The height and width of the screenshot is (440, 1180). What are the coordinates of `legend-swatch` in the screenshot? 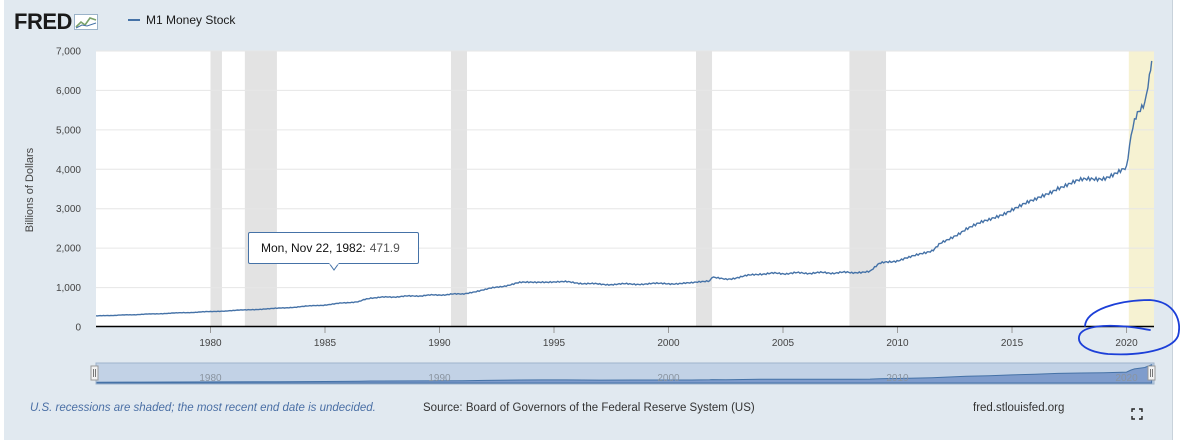 It's located at (134, 20).